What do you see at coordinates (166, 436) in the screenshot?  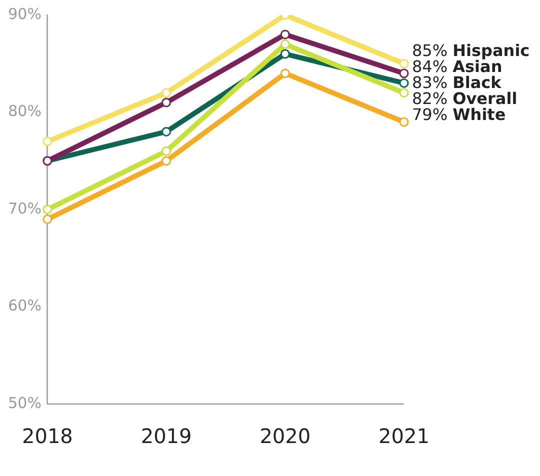 I see `x-tick-label: 2019` at bounding box center [166, 436].